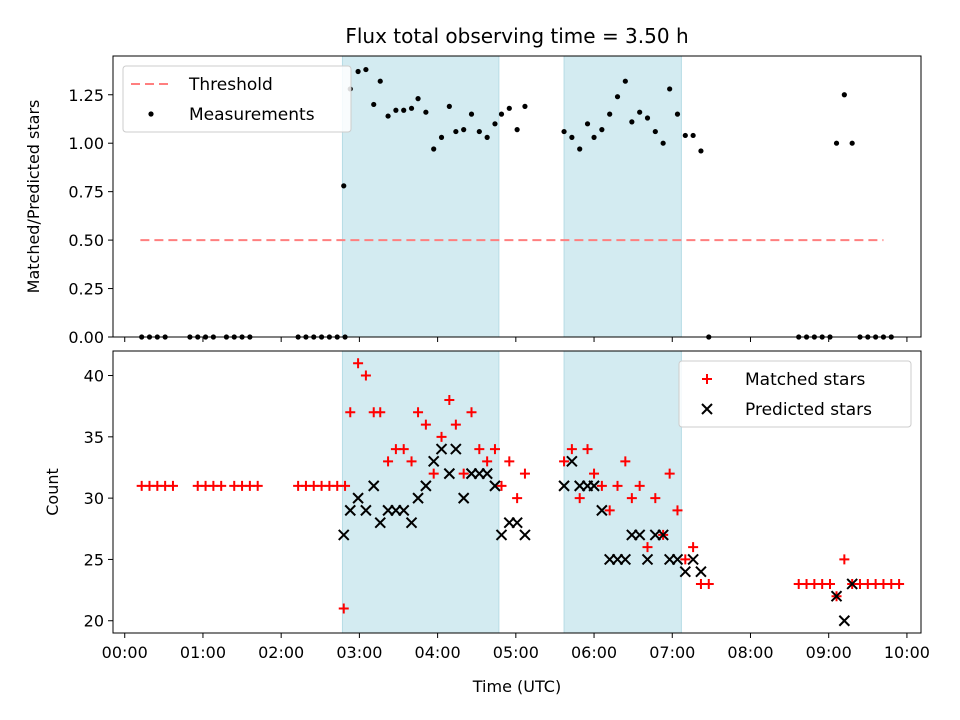 This screenshot has height=720, width=960. I want to click on y-tick-label: 0.50, so click(86, 240).